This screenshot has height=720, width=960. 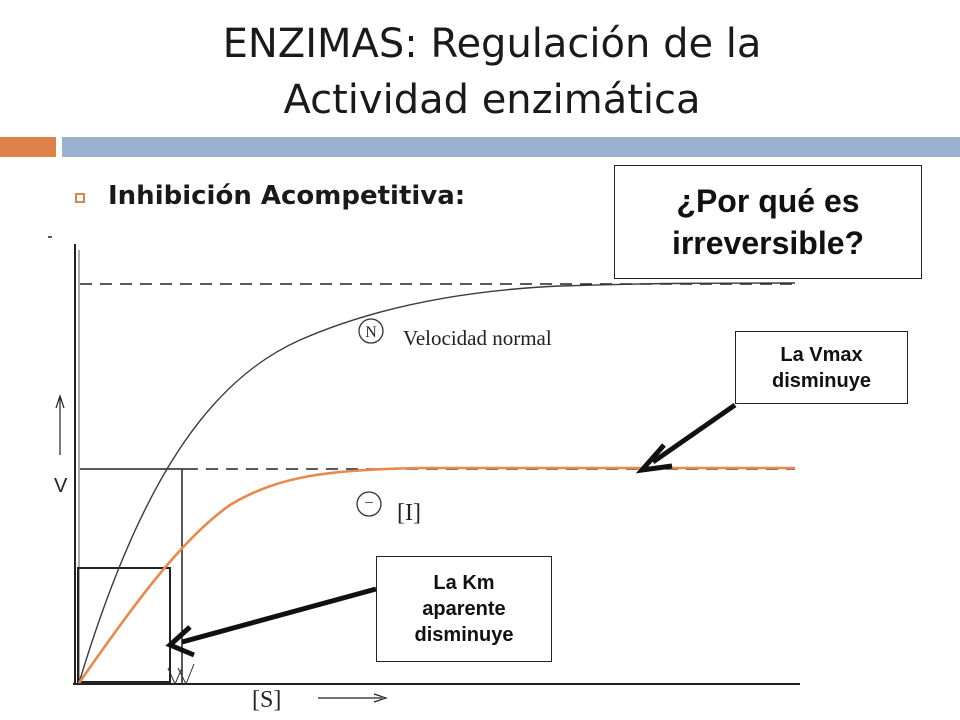 I want to click on km-line-2: aparente, so click(x=464, y=609).